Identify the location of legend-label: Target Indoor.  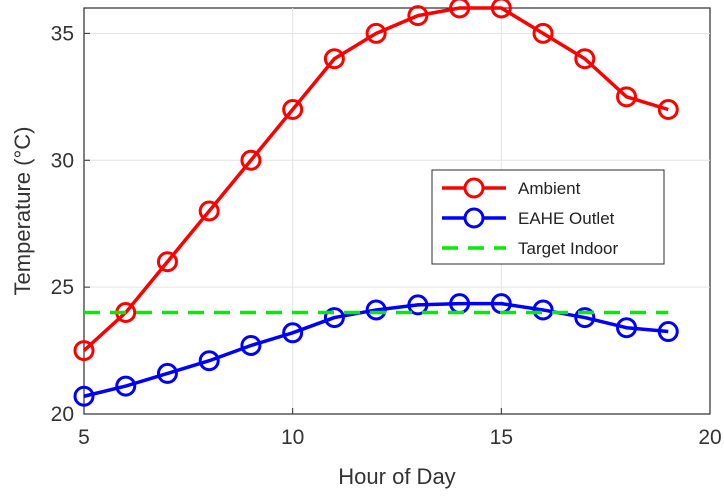
(568, 248).